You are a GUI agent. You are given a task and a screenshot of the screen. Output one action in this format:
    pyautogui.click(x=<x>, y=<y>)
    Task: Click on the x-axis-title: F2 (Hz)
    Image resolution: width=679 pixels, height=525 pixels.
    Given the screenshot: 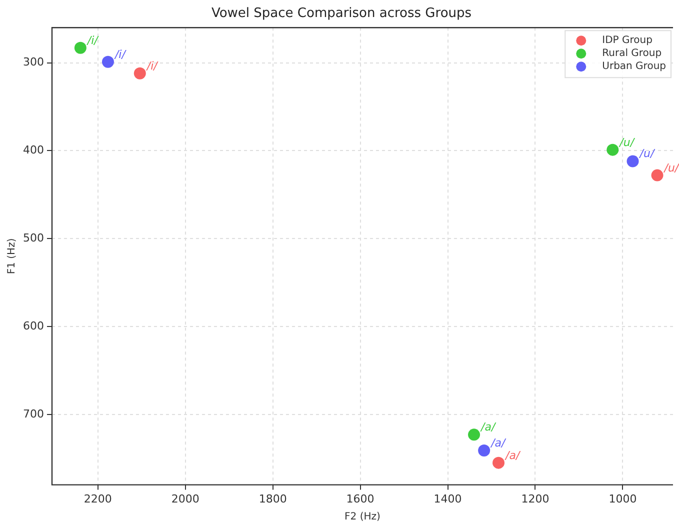 What is the action you would take?
    pyautogui.click(x=362, y=517)
    